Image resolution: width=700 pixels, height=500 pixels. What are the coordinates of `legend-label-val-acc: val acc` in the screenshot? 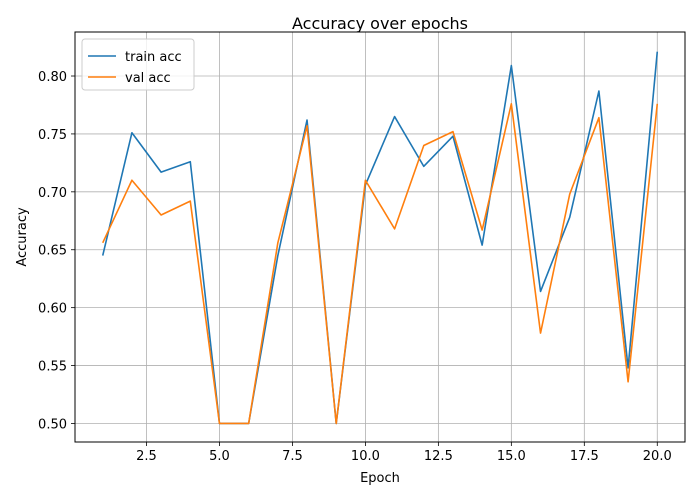 It's located at (148, 78).